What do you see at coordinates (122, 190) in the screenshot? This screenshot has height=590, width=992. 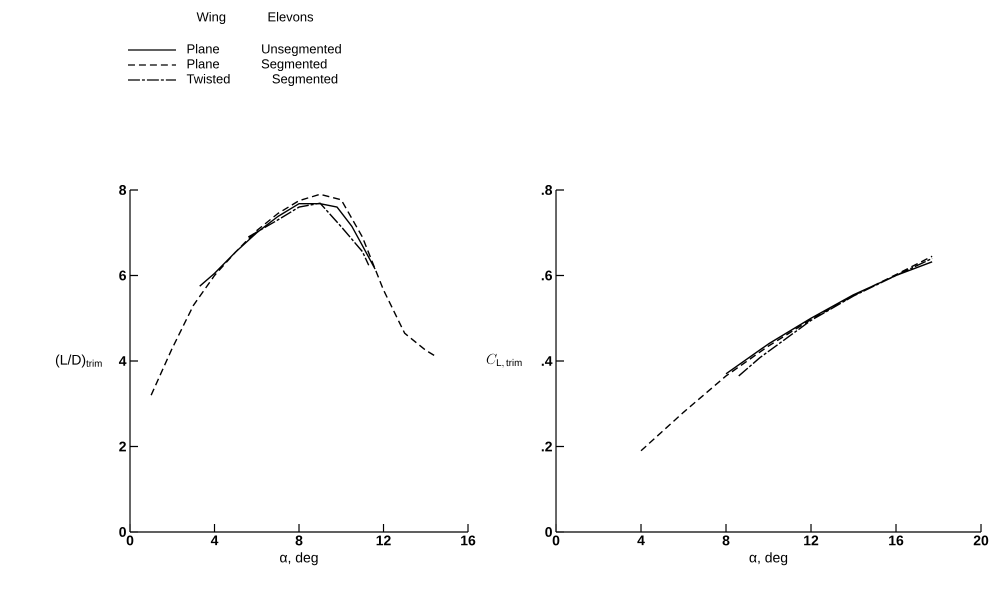 I see `y-tick-label: 8` at bounding box center [122, 190].